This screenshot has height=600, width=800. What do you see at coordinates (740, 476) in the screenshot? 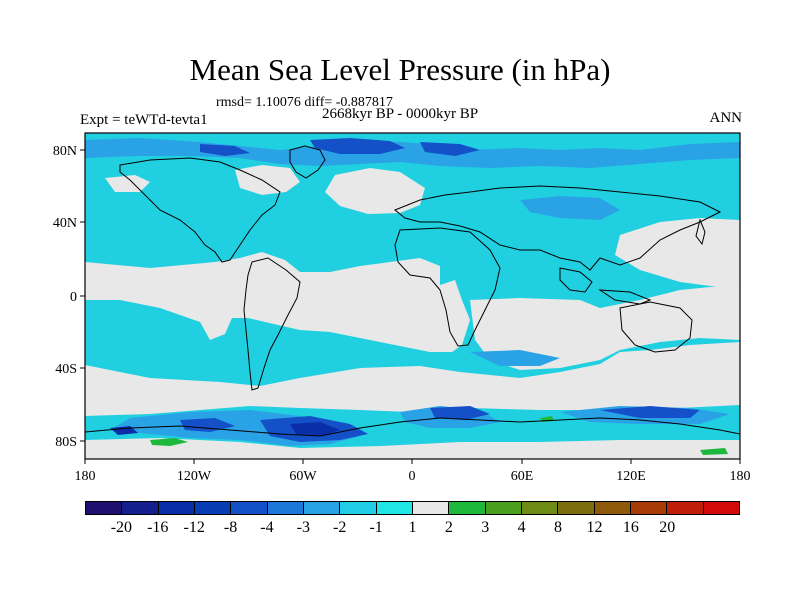
I see `lon-label-180e: 180` at bounding box center [740, 476].